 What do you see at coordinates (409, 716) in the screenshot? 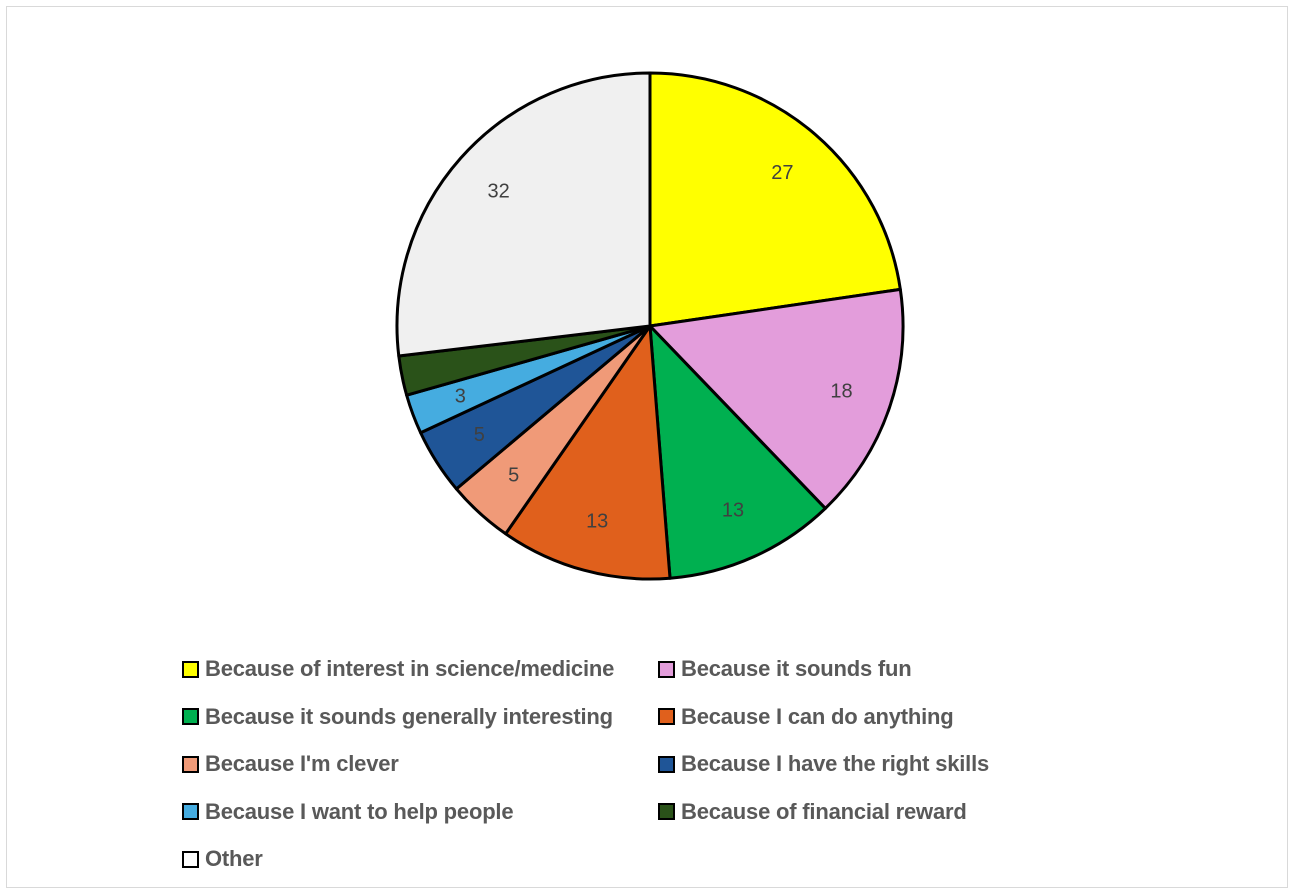
I see `legend-label: Because it sounds generally interesting` at bounding box center [409, 716].